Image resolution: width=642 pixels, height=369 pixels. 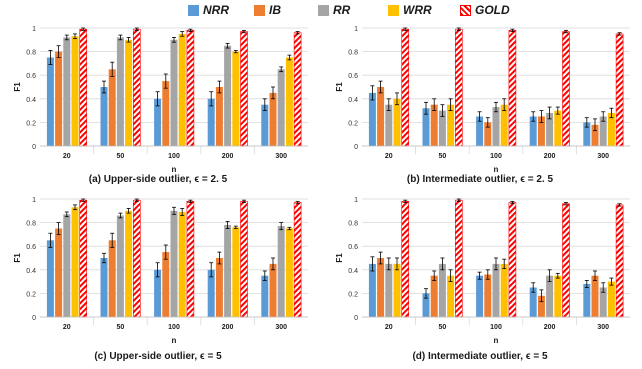 What do you see at coordinates (323, 10) in the screenshot?
I see `legend-swatch-rr` at bounding box center [323, 10].